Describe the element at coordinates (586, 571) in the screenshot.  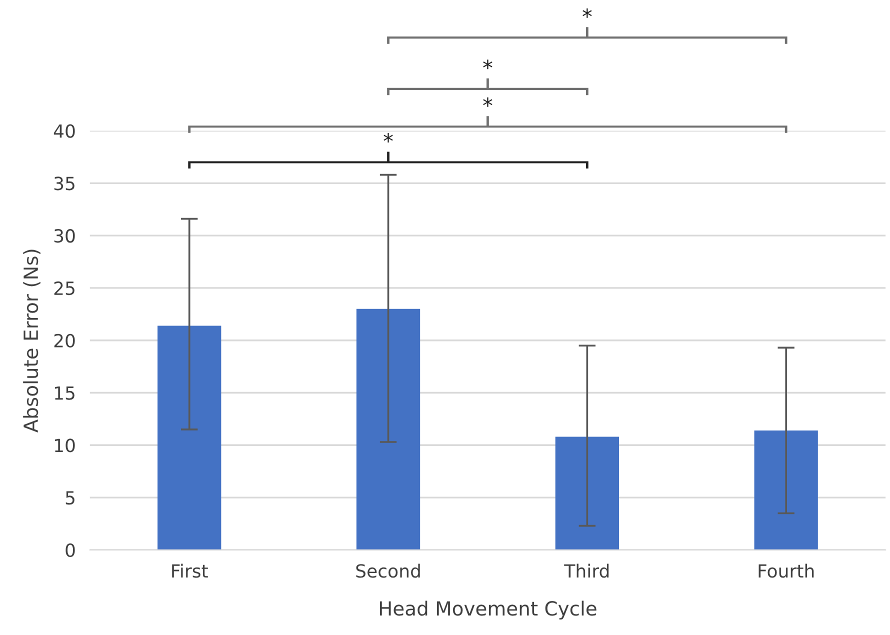
I see `x-tick-label: Third` at that location.